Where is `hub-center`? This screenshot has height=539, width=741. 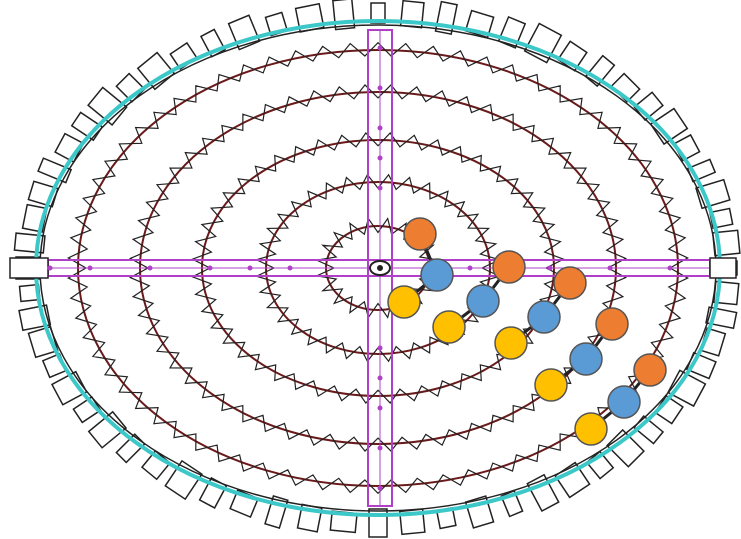 hub-center is located at coordinates (380, 268).